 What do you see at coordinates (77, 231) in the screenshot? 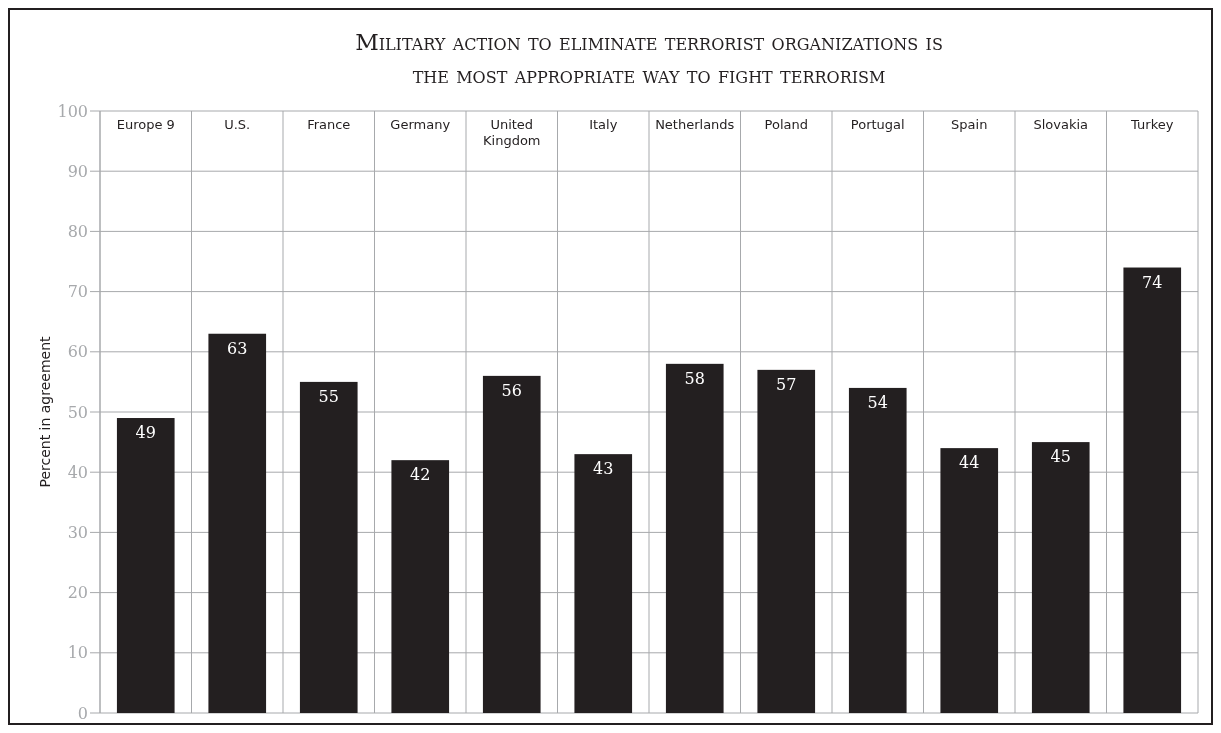
I see `y-tick-label: 80` at bounding box center [77, 231].